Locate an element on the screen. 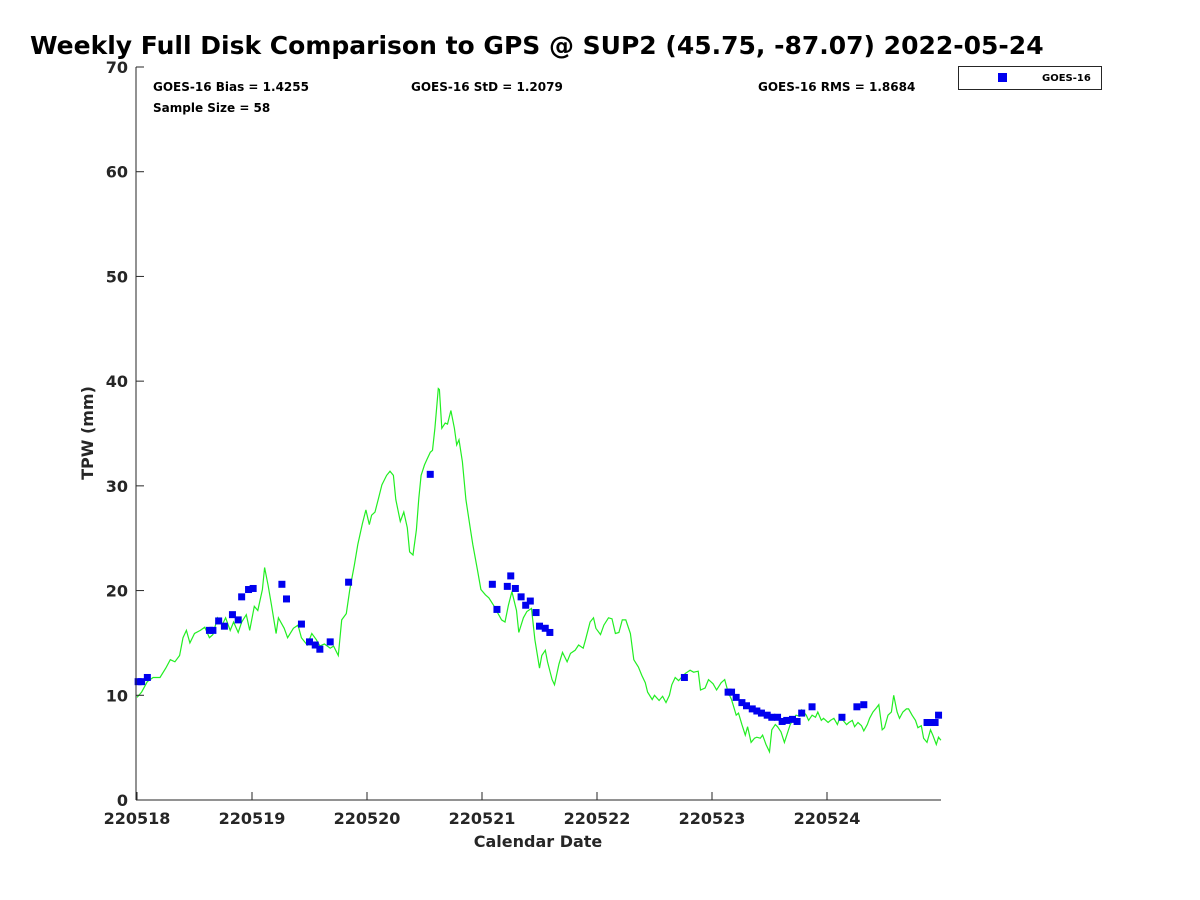 The height and width of the screenshot is (900, 1200). x-tick-label: 220522 is located at coordinates (597, 818).